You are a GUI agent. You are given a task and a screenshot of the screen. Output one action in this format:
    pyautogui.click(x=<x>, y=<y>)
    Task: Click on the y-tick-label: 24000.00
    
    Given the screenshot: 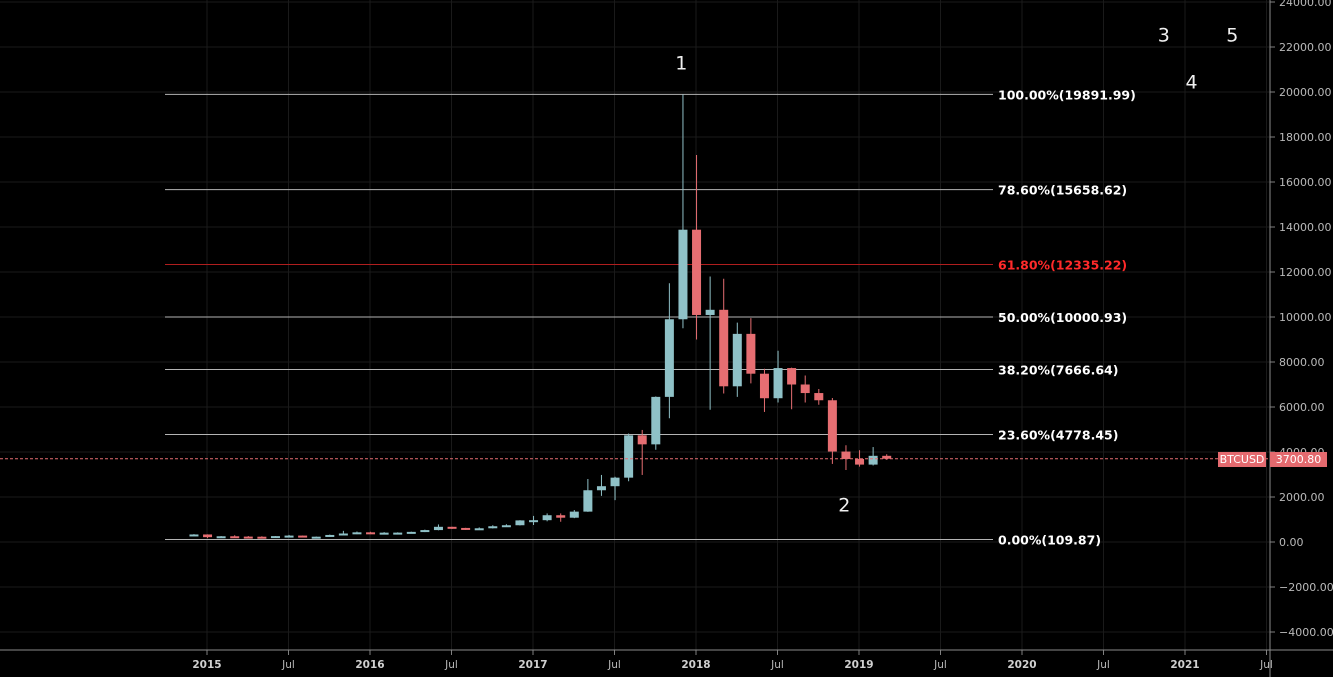 What is the action you would take?
    pyautogui.click(x=1305, y=4)
    